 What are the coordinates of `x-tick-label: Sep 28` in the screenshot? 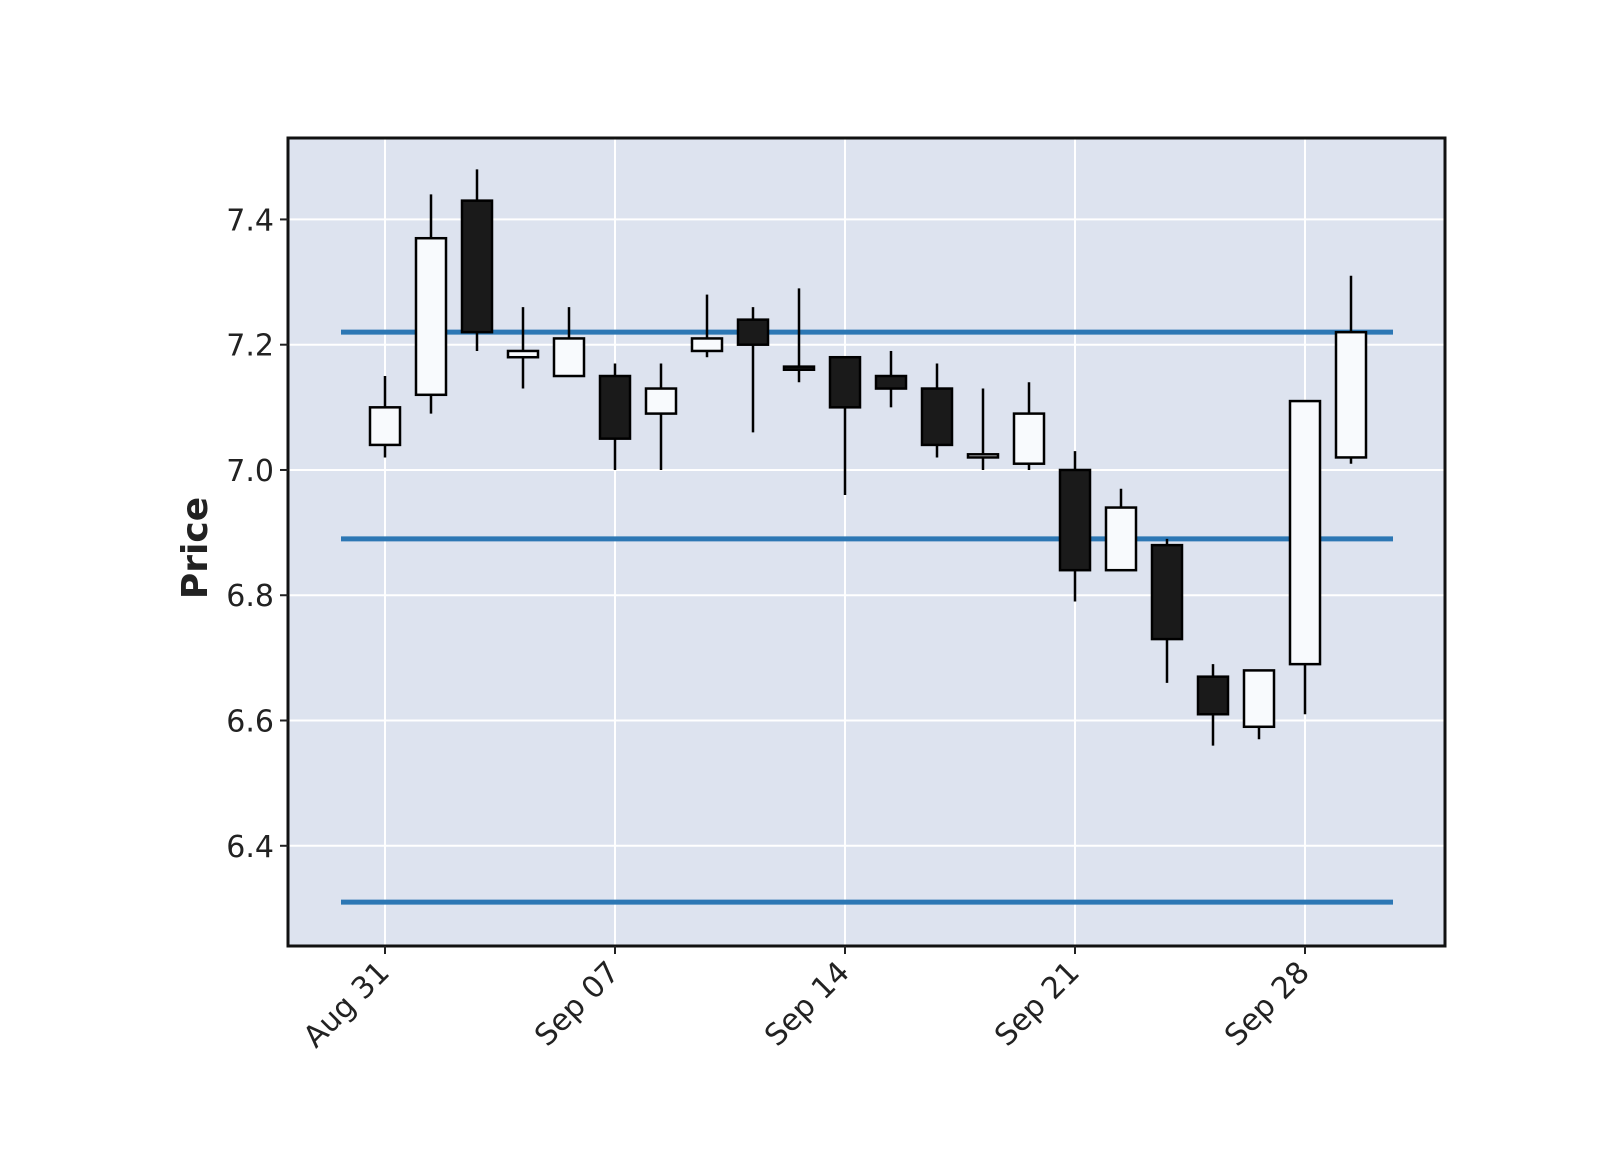 It's located at (1267, 1004).